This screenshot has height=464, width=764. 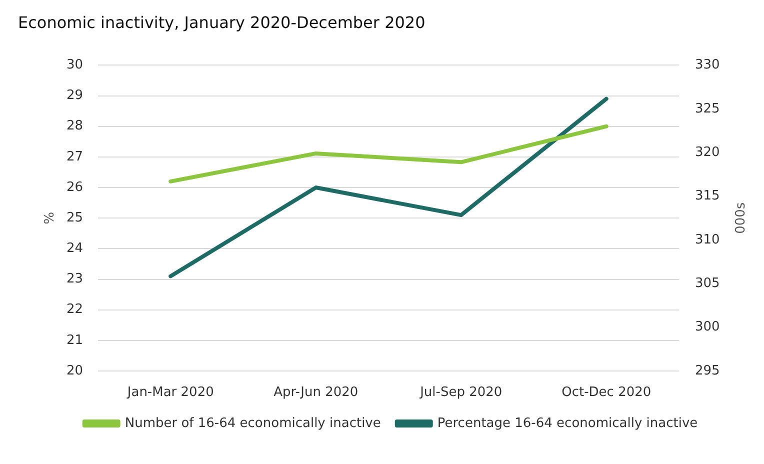 I want to click on x-tick-label: Jul-Sep 2020, so click(x=460, y=392).